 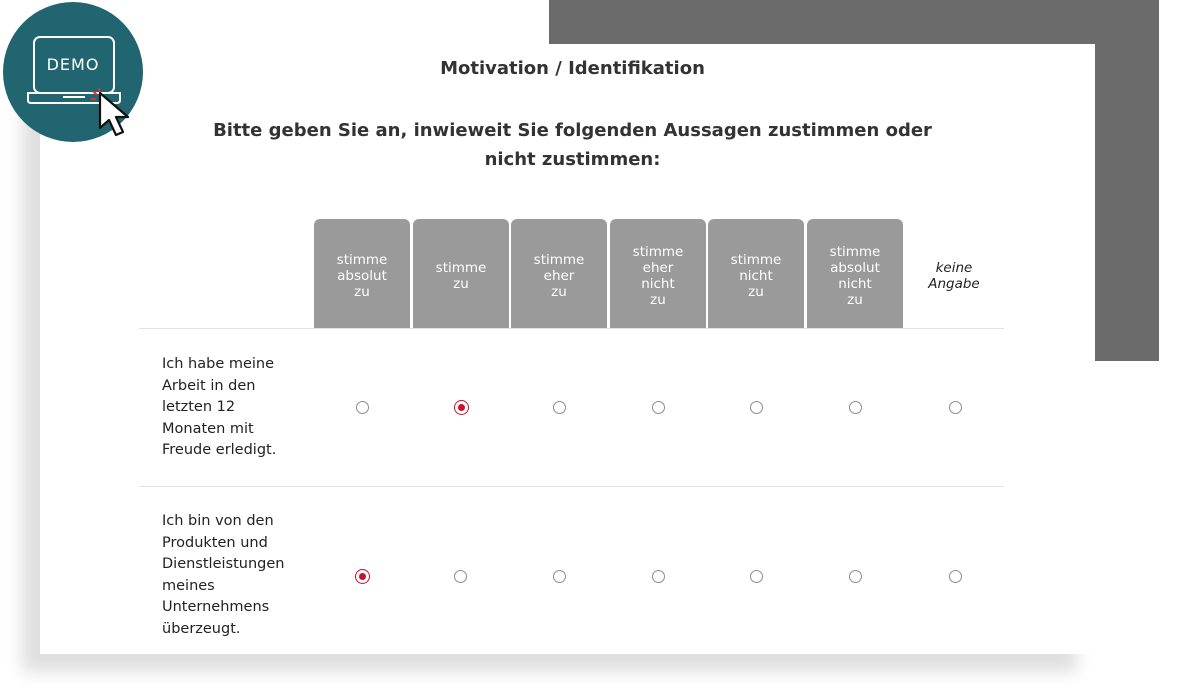 What do you see at coordinates (559, 273) in the screenshot?
I see `scale-header-rather-agree: stimme eher zu` at bounding box center [559, 273].